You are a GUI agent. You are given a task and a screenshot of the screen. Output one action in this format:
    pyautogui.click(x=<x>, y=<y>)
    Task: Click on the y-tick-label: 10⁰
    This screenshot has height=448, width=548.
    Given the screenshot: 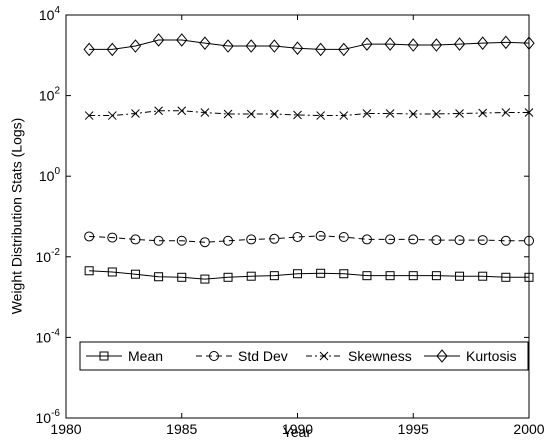 What is the action you would take?
    pyautogui.click(x=50, y=175)
    